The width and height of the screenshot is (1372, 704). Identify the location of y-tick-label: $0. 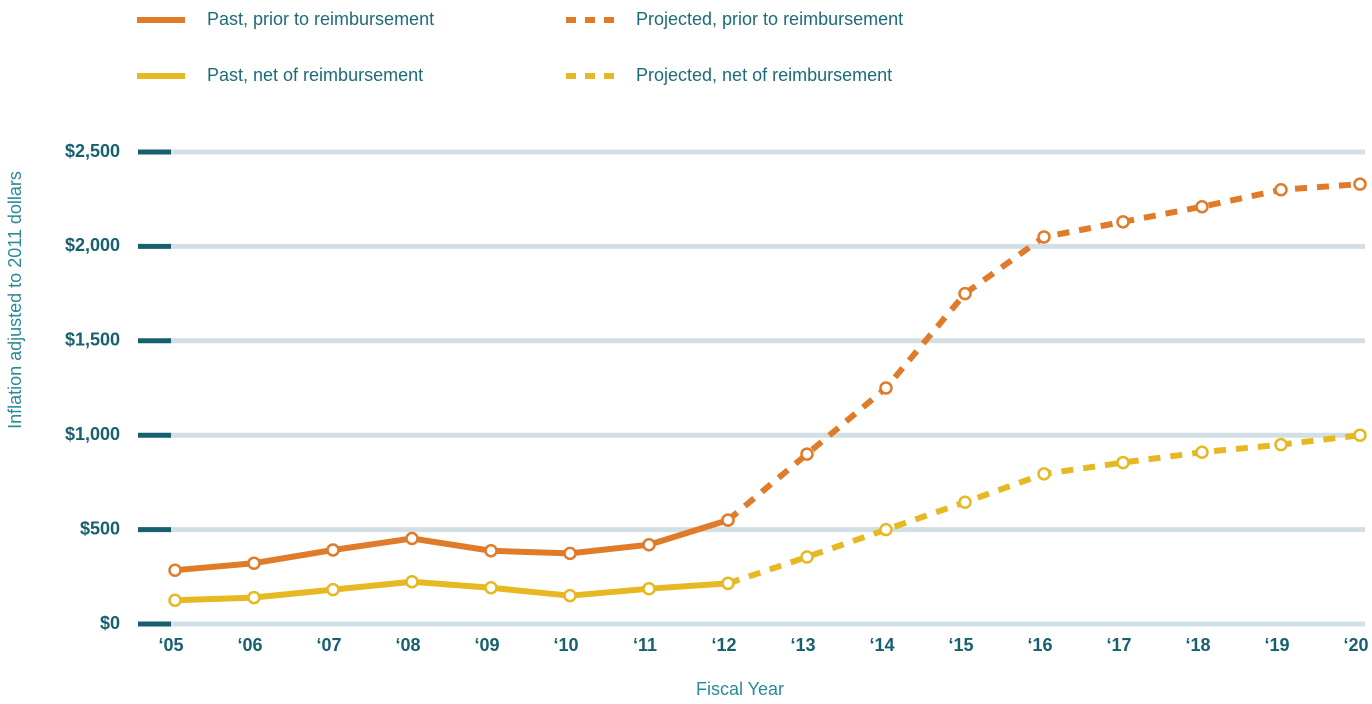
(110, 623).